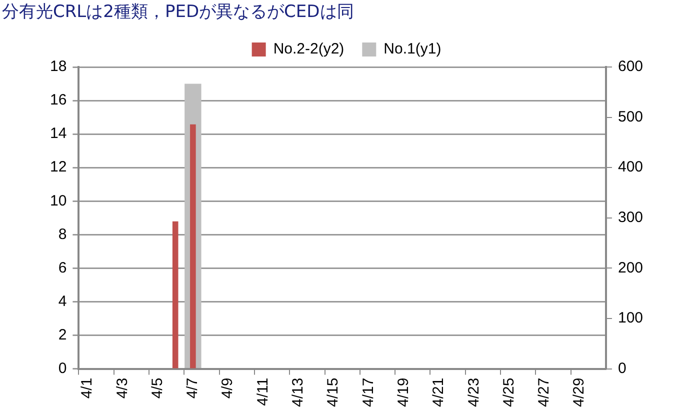 Image resolution: width=688 pixels, height=412 pixels. What do you see at coordinates (193, 388) in the screenshot?
I see `x-tick-label: 4/7` at bounding box center [193, 388].